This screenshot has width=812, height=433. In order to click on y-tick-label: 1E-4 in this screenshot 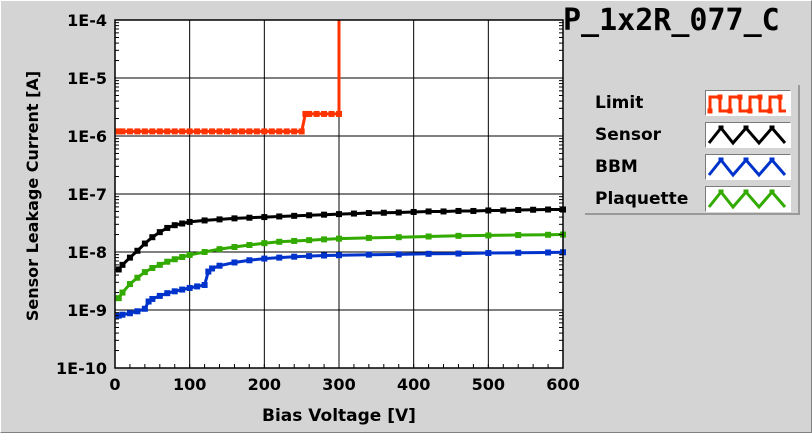, I will do `click(87, 20)`.